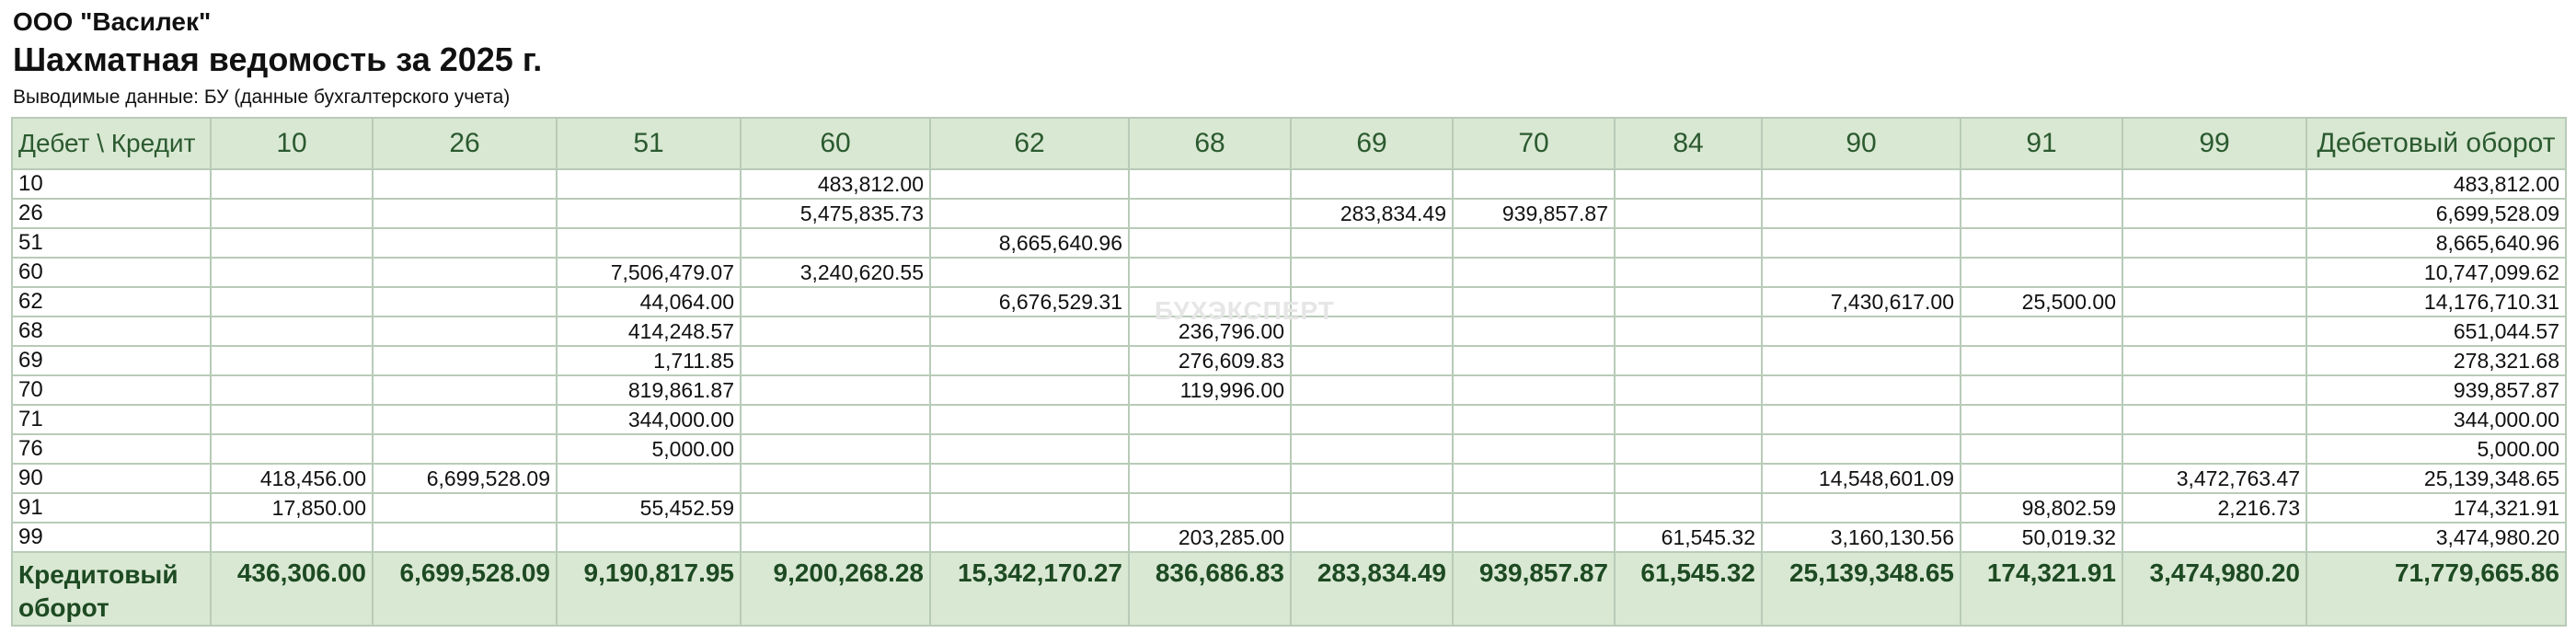 The height and width of the screenshot is (633, 2576). Describe the element at coordinates (835, 213) in the screenshot. I see `turnover-cell: 5,475,835.73` at that location.